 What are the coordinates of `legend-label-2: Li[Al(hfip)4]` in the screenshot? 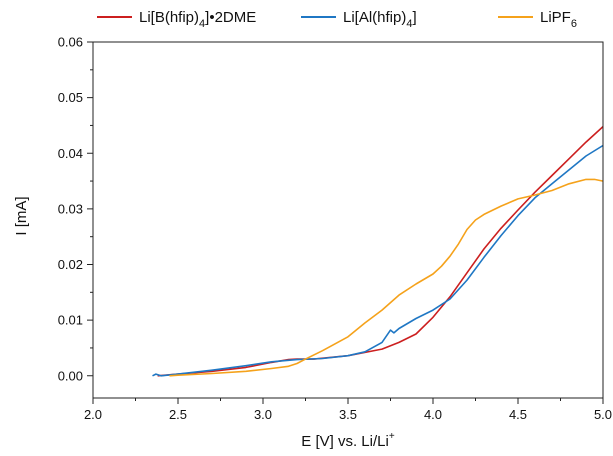 It's located at (380, 19).